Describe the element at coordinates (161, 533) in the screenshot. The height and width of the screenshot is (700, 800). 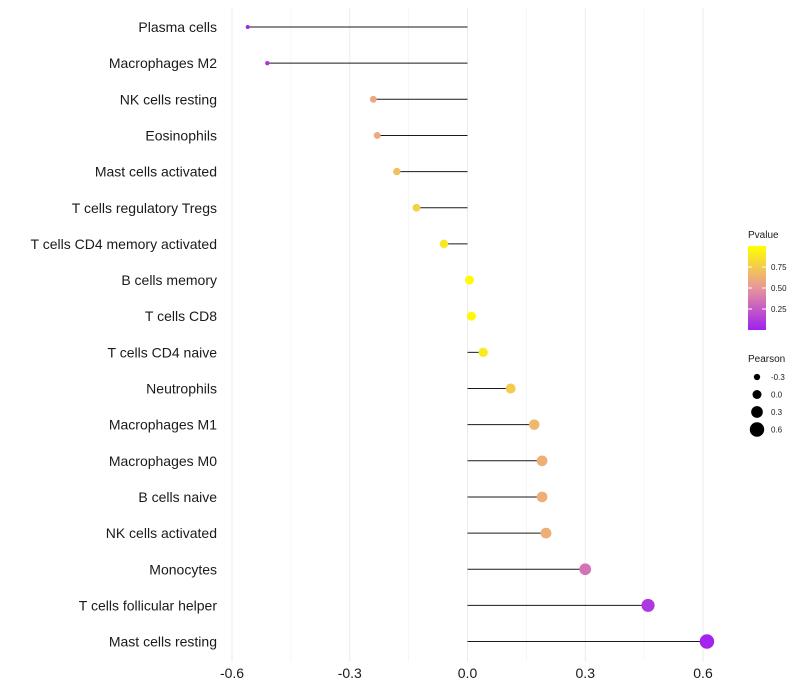
I see `category-label: NK cells activated` at that location.